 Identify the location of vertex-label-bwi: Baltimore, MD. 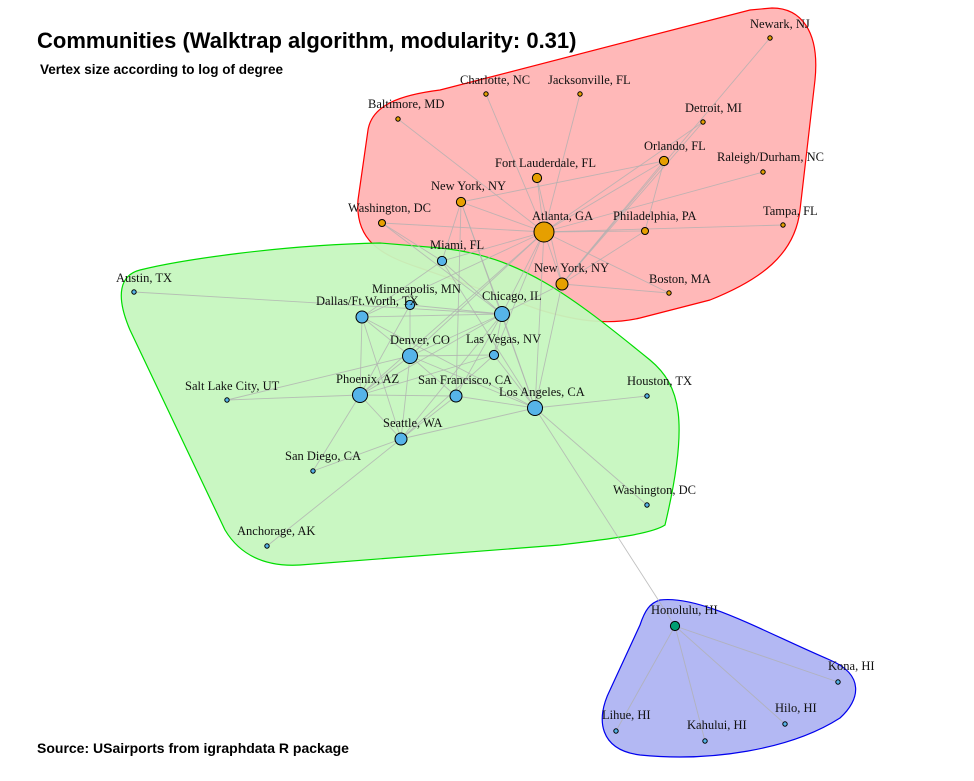
(406, 104).